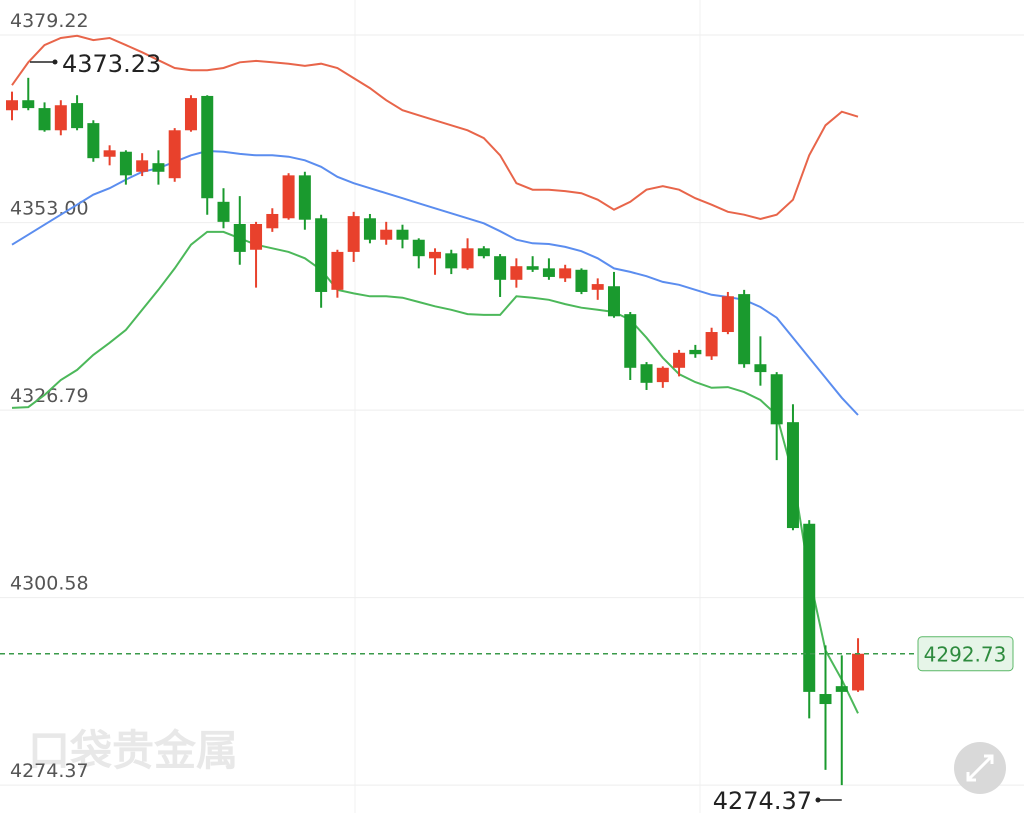 This screenshot has width=1024, height=813. I want to click on fullscreen-button, so click(980, 768).